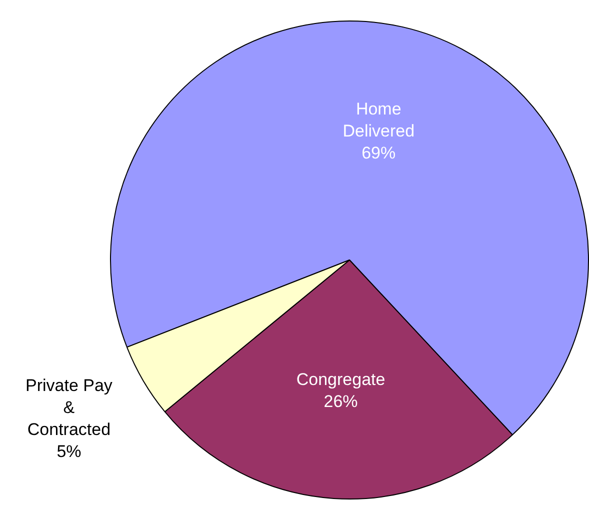  What do you see at coordinates (69, 407) in the screenshot?
I see `slice-label: Private Pay & Contracted` at bounding box center [69, 407].